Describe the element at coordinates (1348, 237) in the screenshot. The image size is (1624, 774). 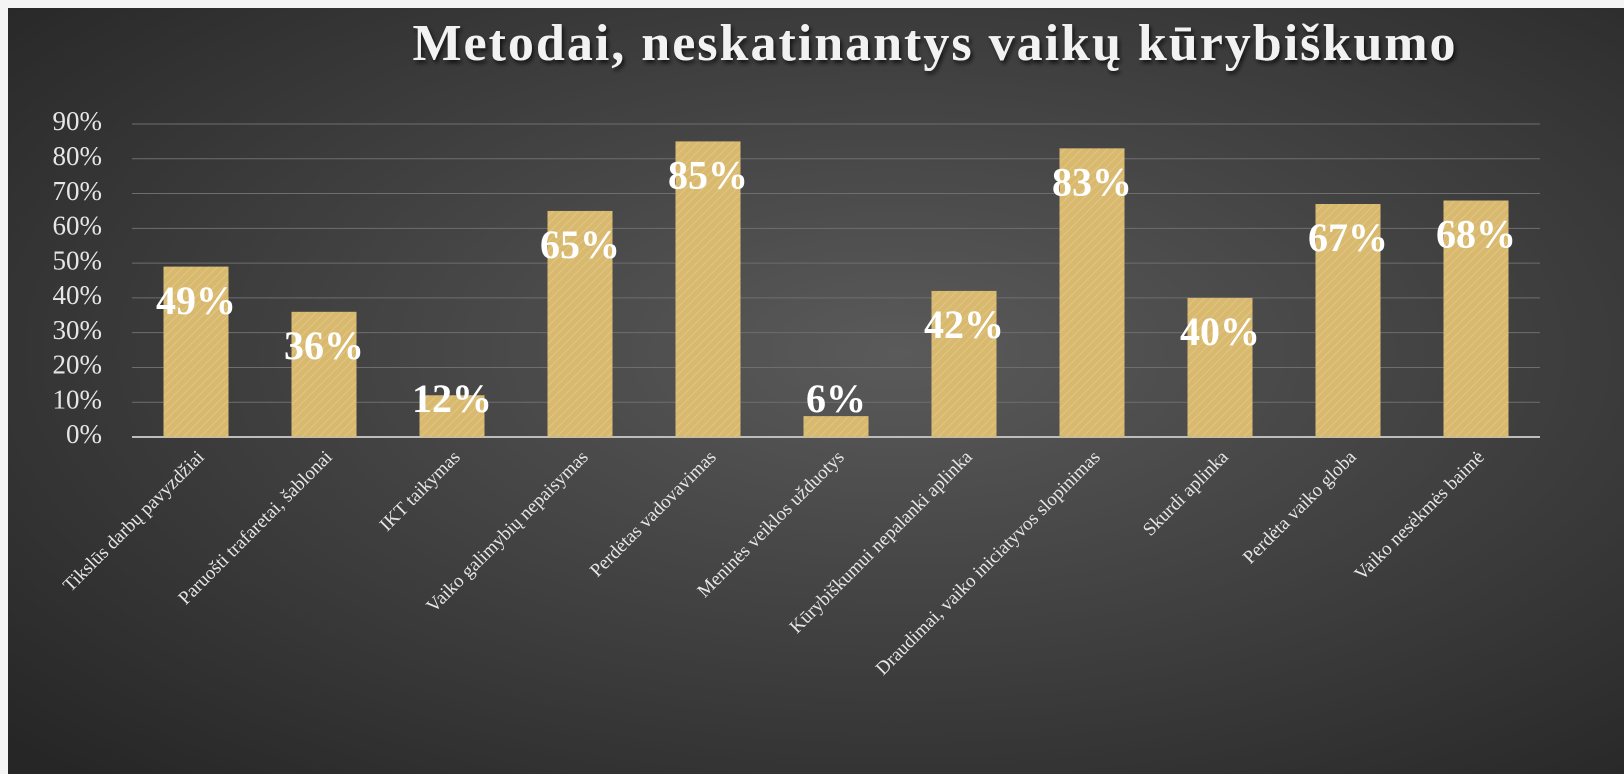
I see `data-label: 67%` at that location.